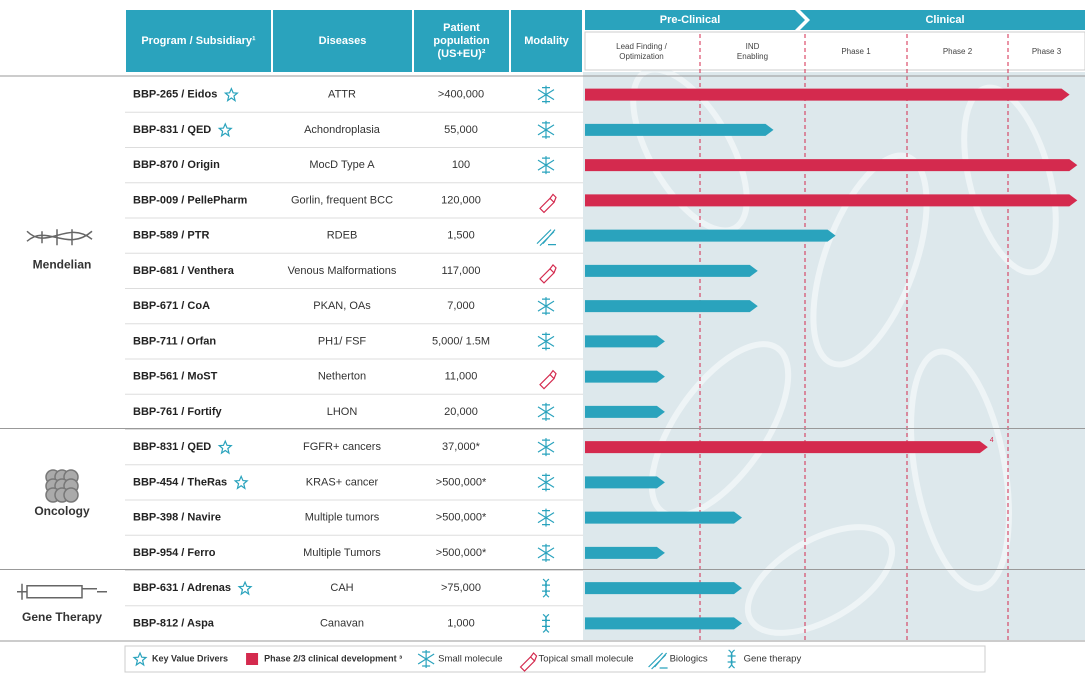  I want to click on header-label-line: (US+EU)², so click(462, 54).